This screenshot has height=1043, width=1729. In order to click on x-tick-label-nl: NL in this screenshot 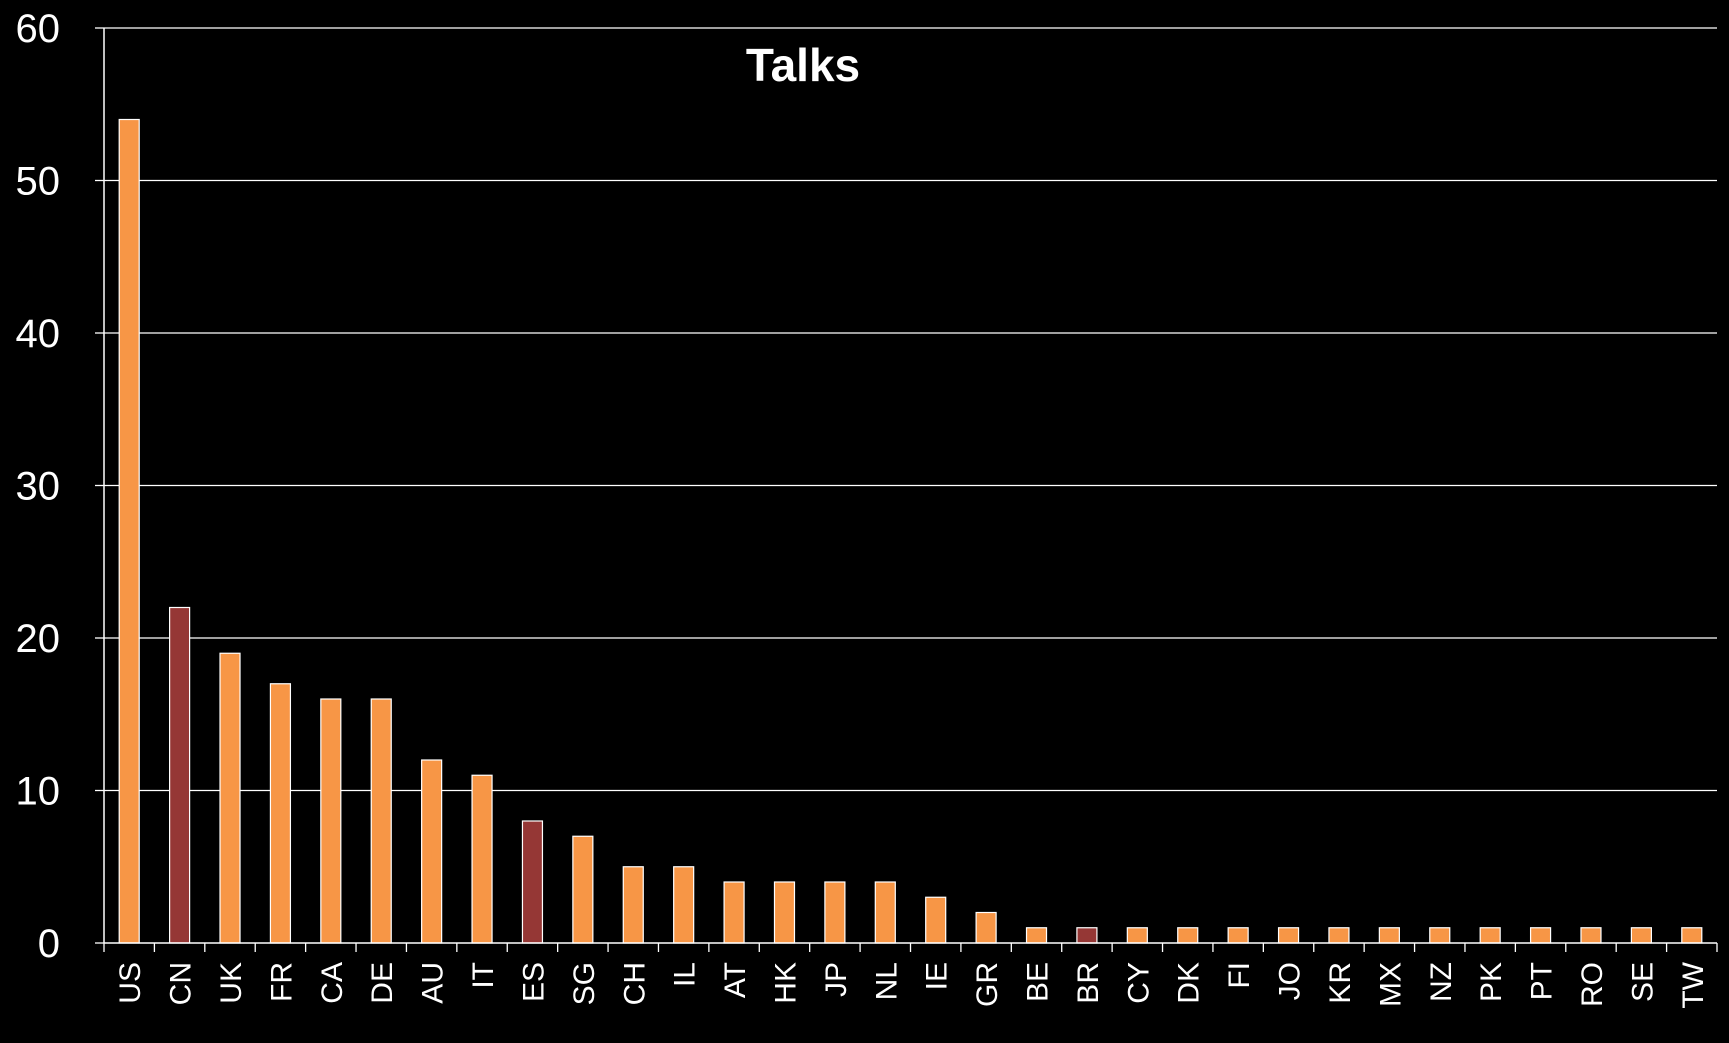, I will do `click(886, 981)`.